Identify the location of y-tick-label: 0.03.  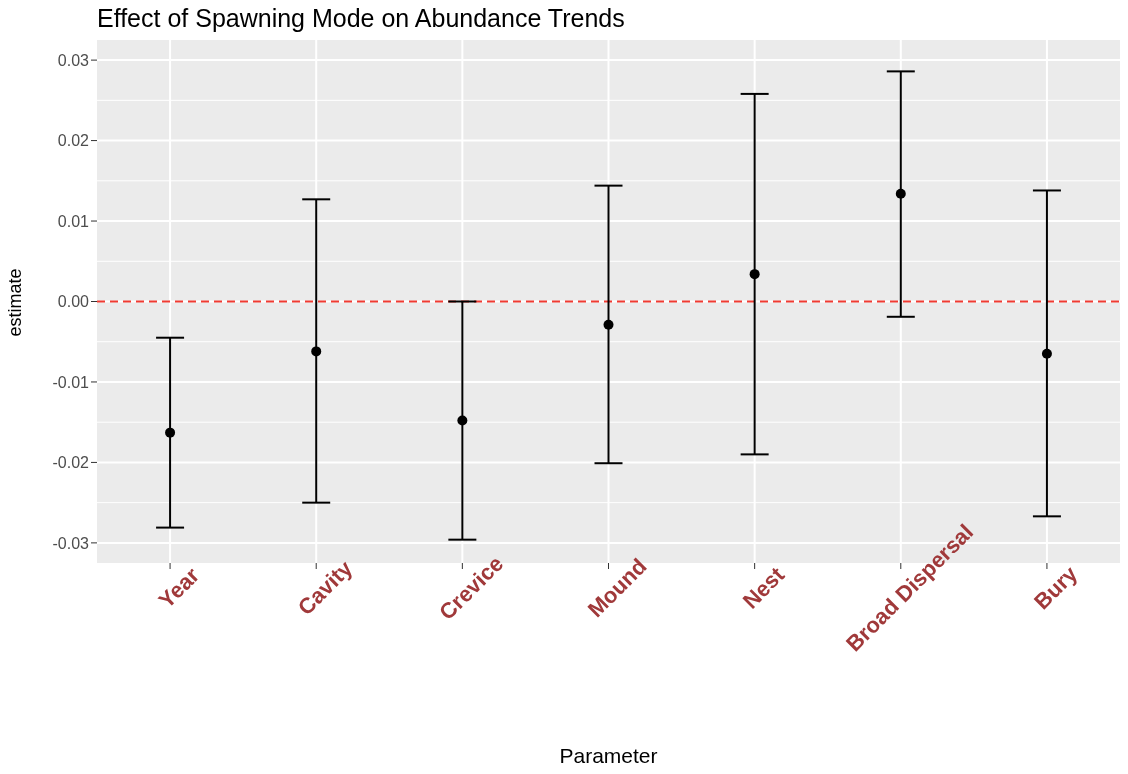
(73, 60).